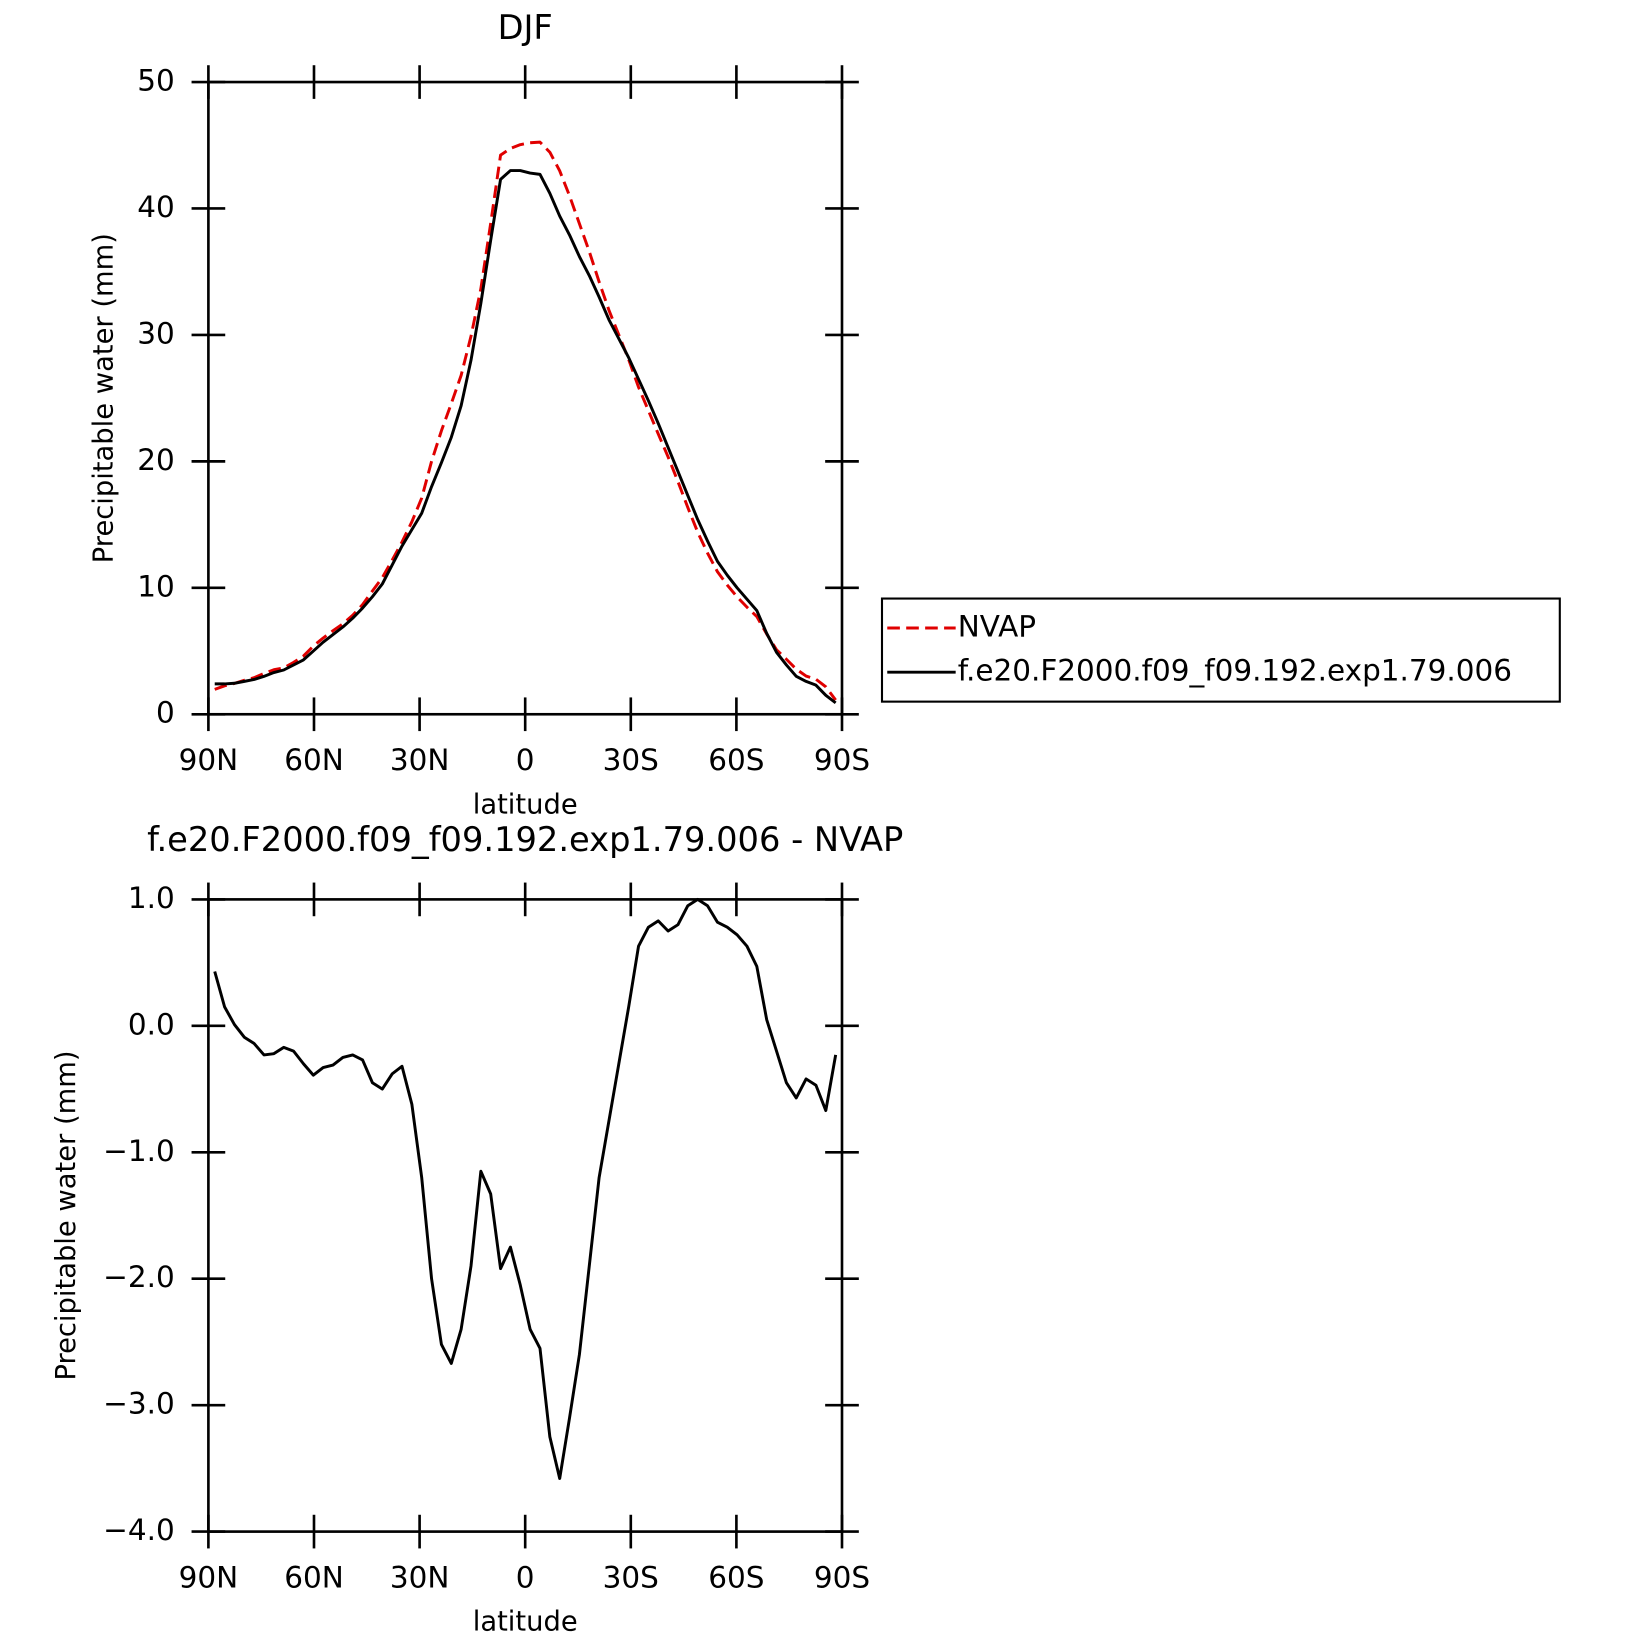  Describe the element at coordinates (155, 207) in the screenshot. I see `y-tick-label: 40` at that location.